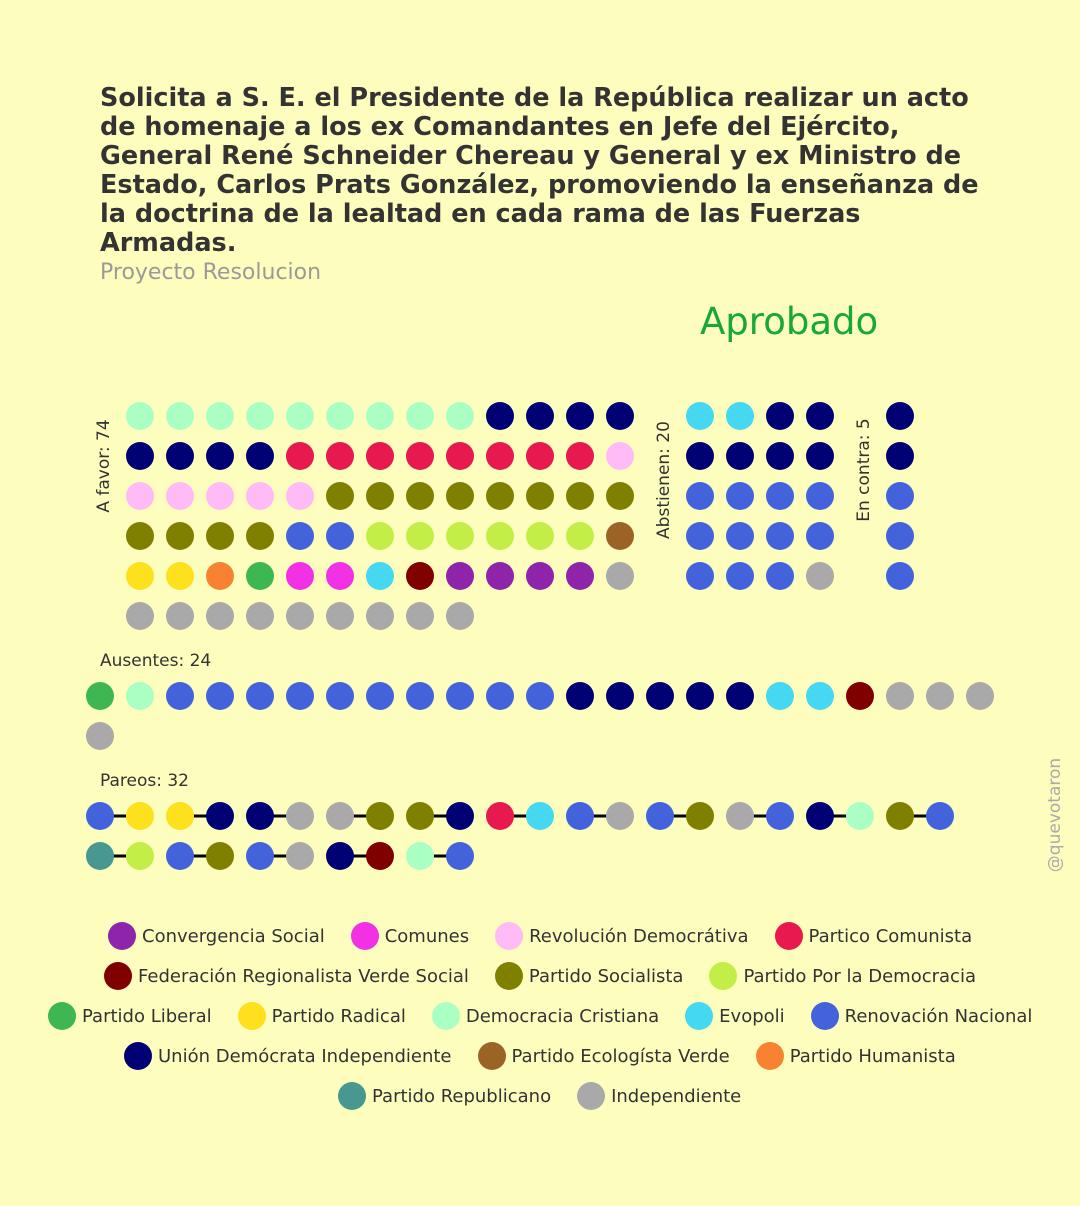 Image resolution: width=1080 pixels, height=1206 pixels. I want to click on legend-label: Federación Regionalista Verde Social, so click(303, 976).